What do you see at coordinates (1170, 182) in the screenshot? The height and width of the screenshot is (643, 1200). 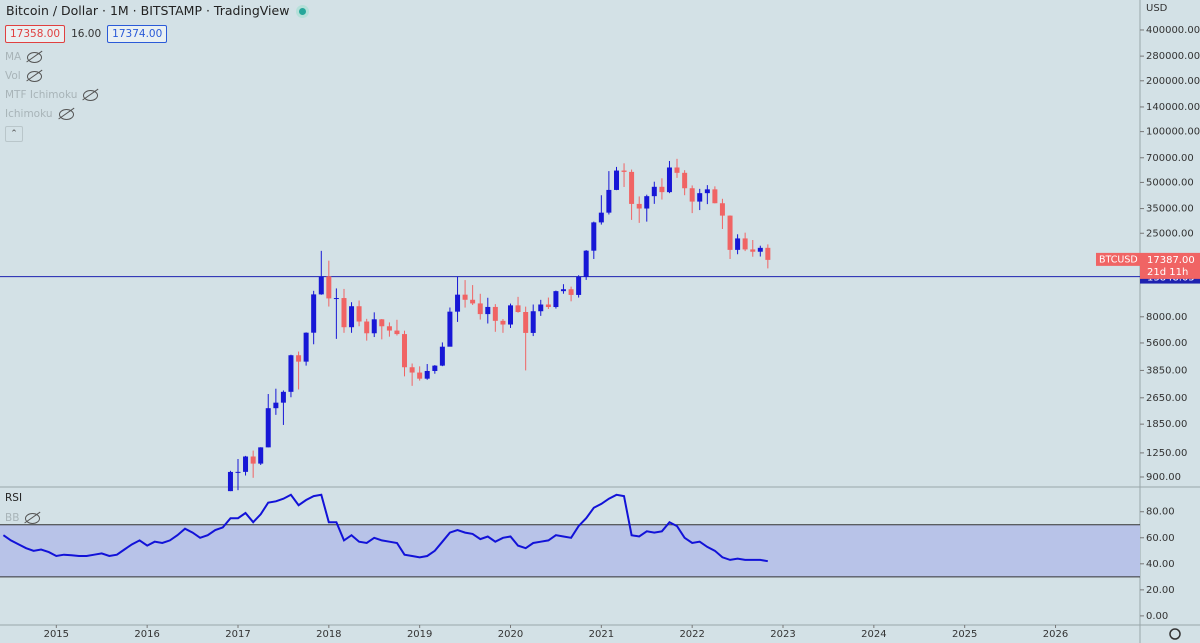 I see `y-tick-label: 50000.00` at bounding box center [1170, 182].